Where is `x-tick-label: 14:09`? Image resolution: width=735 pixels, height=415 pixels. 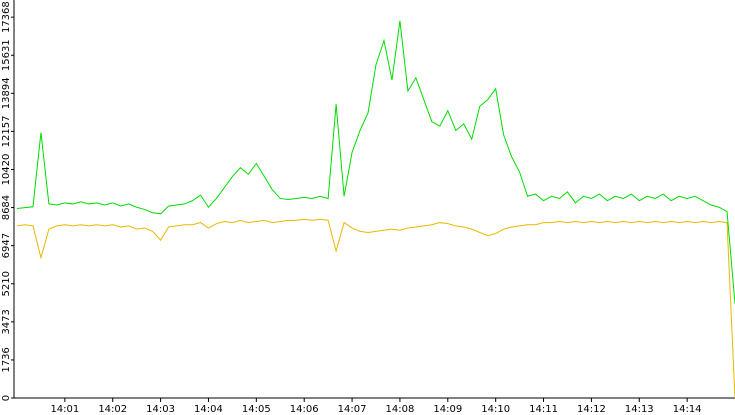
x-tick-label: 14:09 is located at coordinates (447, 409).